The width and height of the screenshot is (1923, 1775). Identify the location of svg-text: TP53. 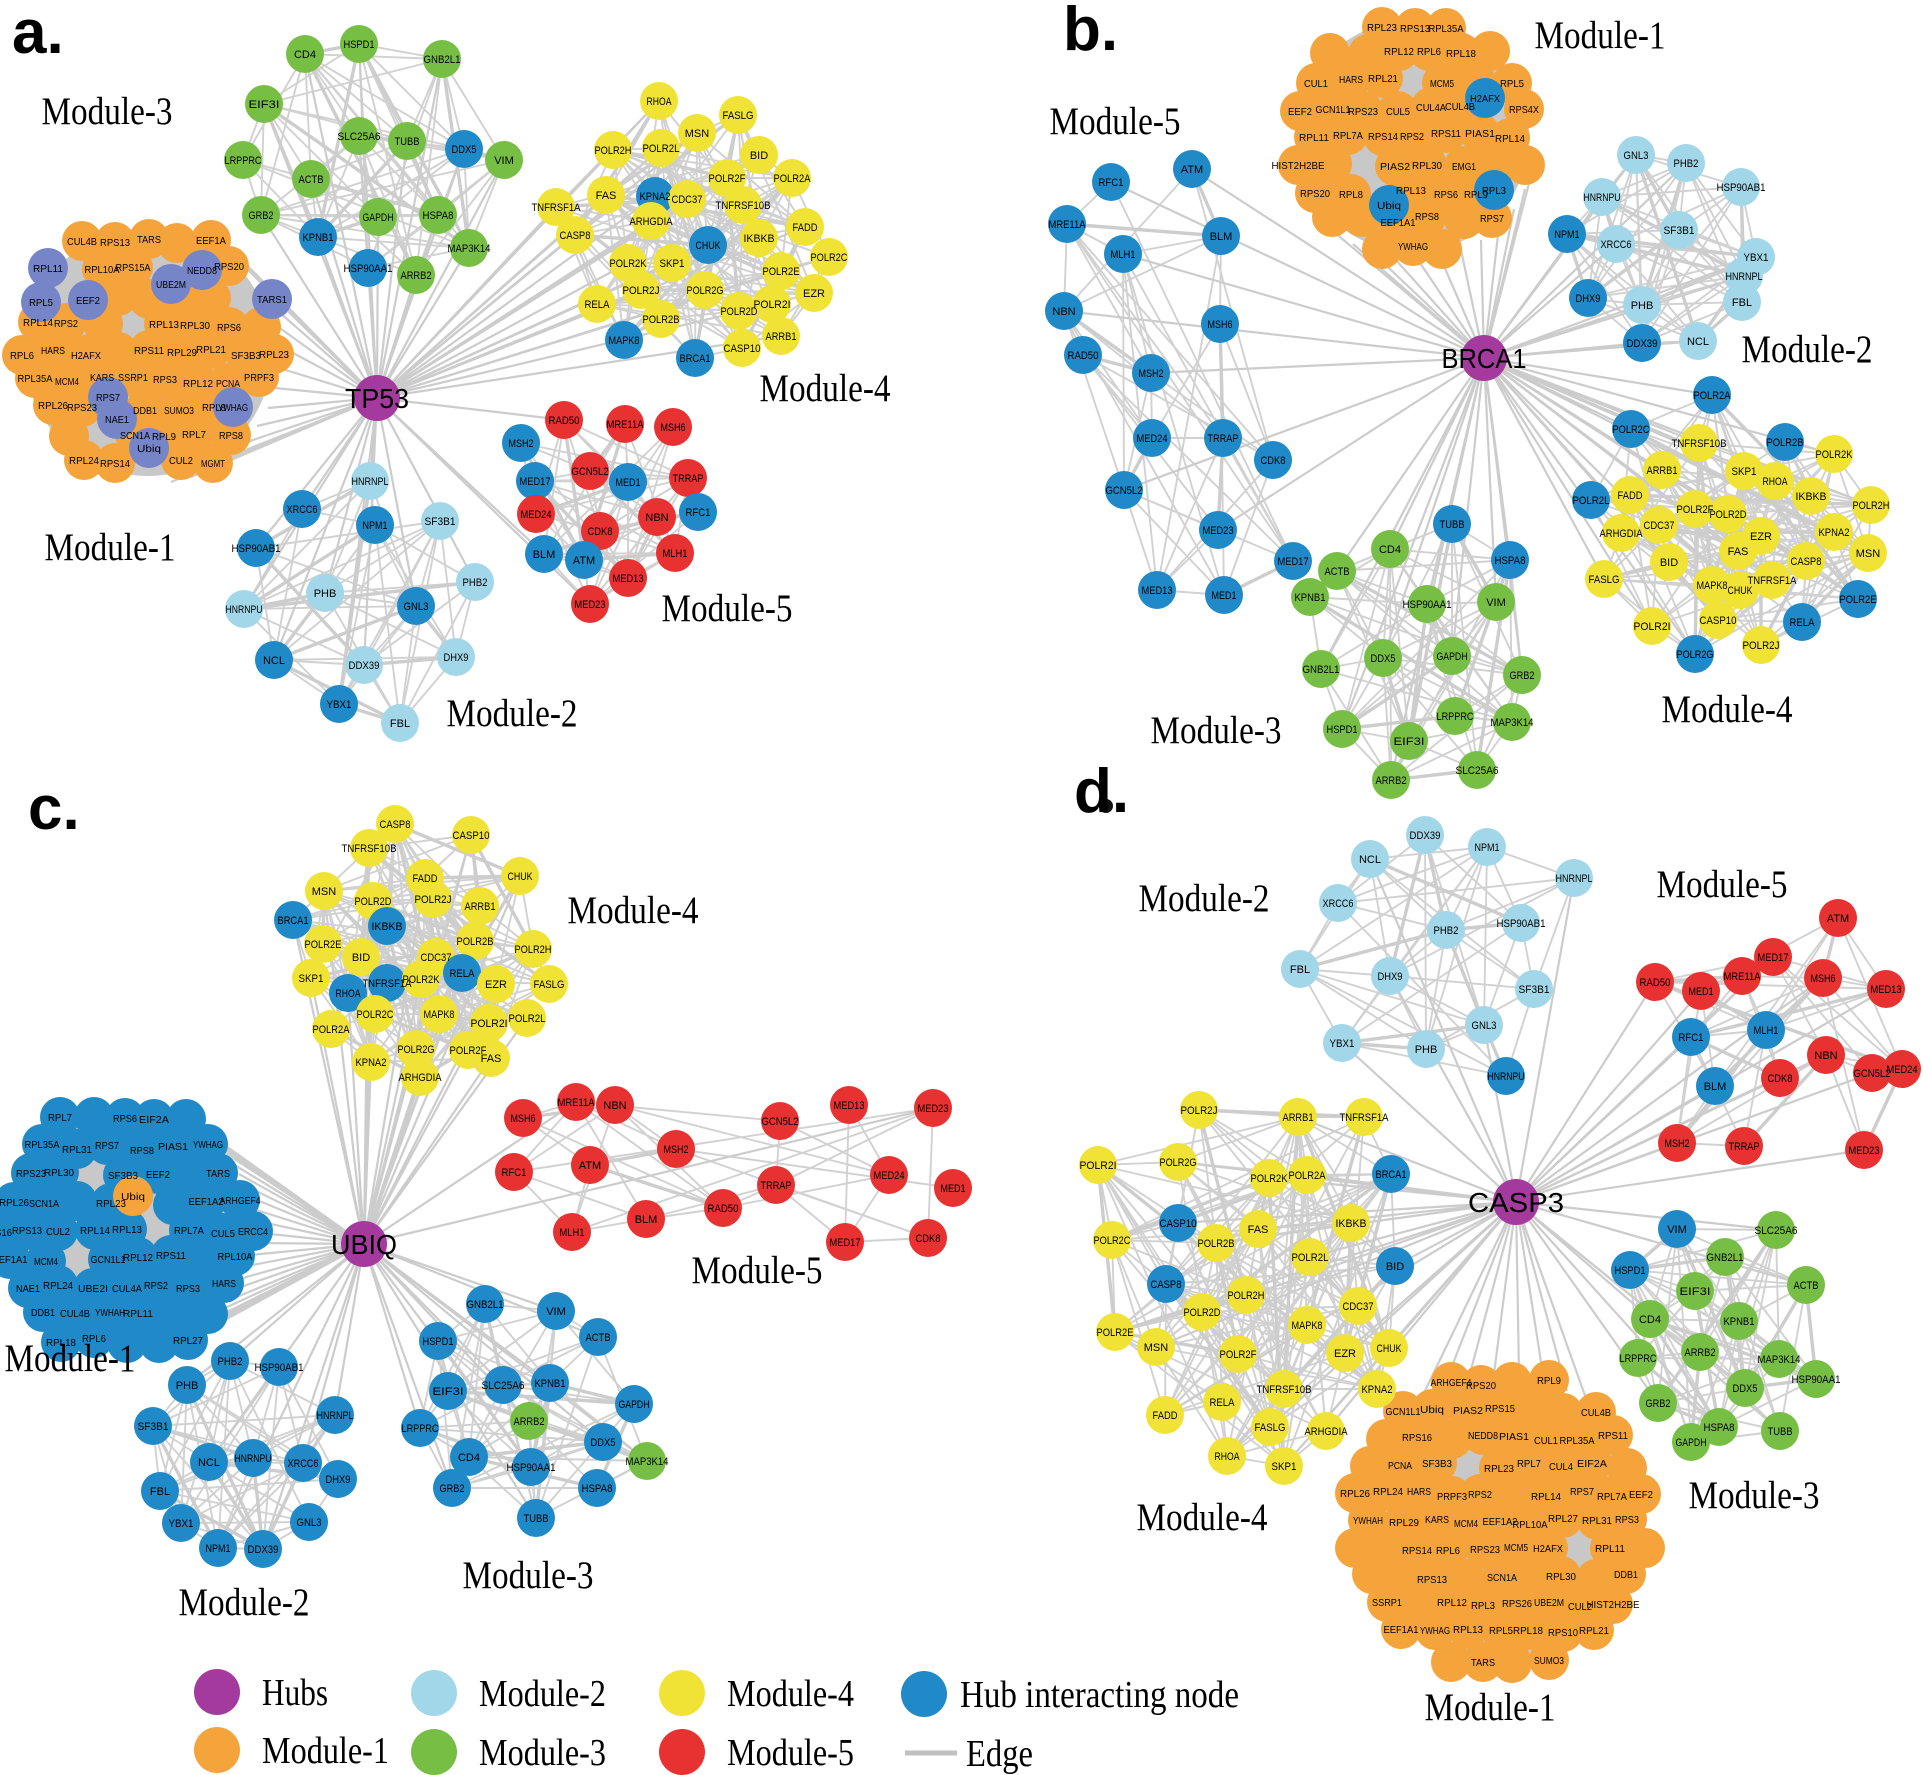
(377, 398).